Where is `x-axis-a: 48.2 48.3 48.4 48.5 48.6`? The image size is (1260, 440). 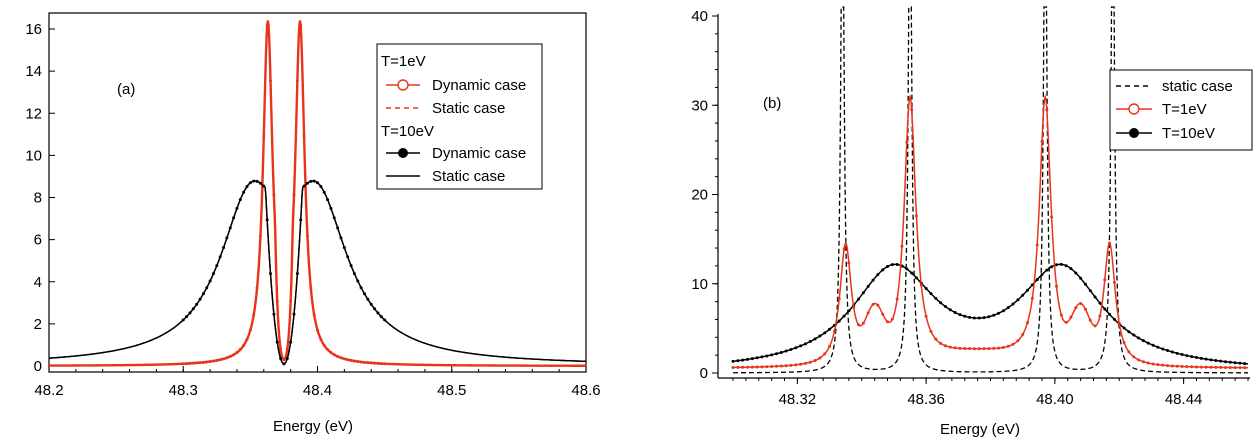 x-axis-a: 48.2 48.3 48.4 48.5 48.6 is located at coordinates (317, 382).